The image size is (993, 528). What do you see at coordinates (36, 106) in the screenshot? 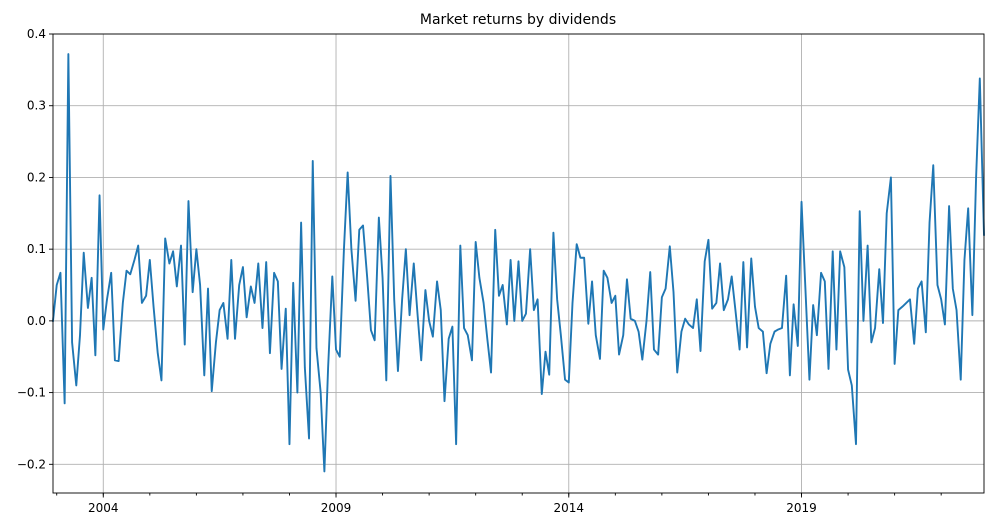
I see `y-tick-label: 0.3` at bounding box center [36, 106].